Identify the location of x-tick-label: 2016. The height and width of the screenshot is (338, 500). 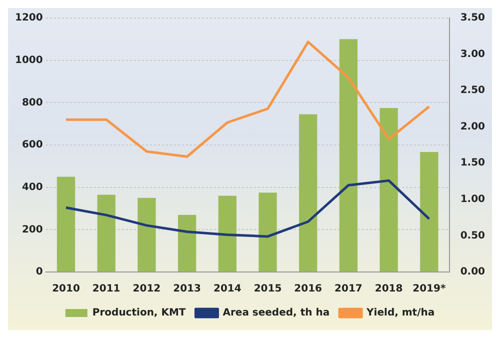
(308, 289).